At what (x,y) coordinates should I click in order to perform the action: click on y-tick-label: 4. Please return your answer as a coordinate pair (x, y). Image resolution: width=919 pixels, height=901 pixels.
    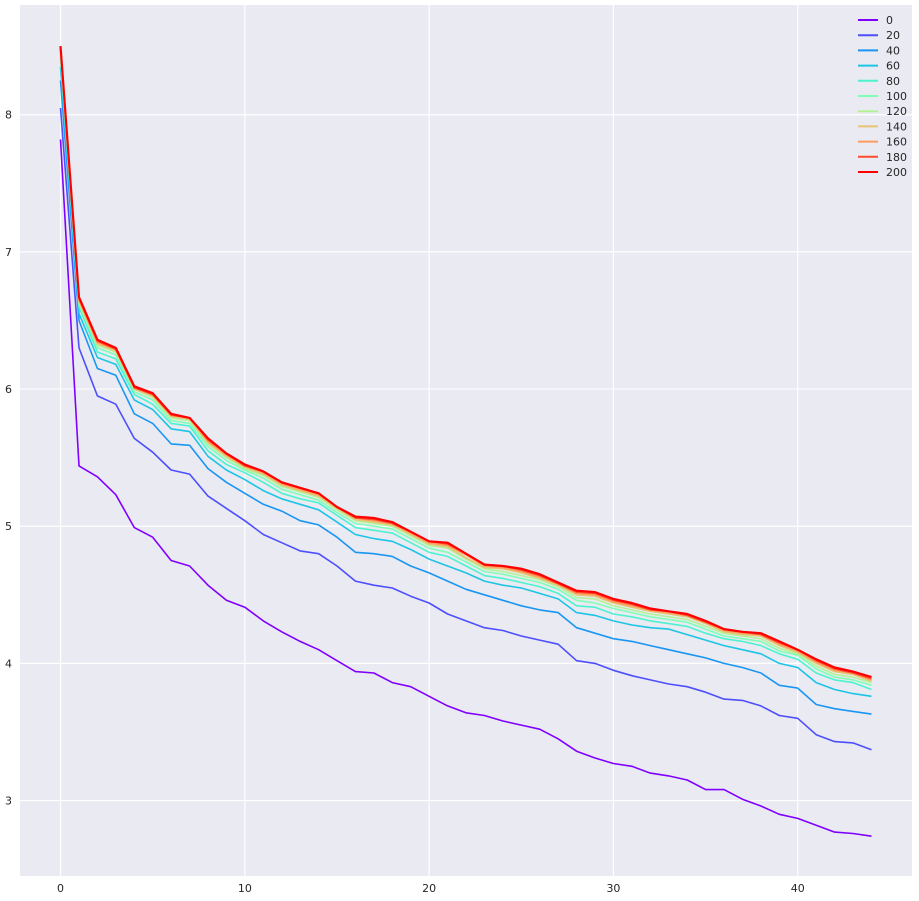
    Looking at the image, I should click on (8, 663).